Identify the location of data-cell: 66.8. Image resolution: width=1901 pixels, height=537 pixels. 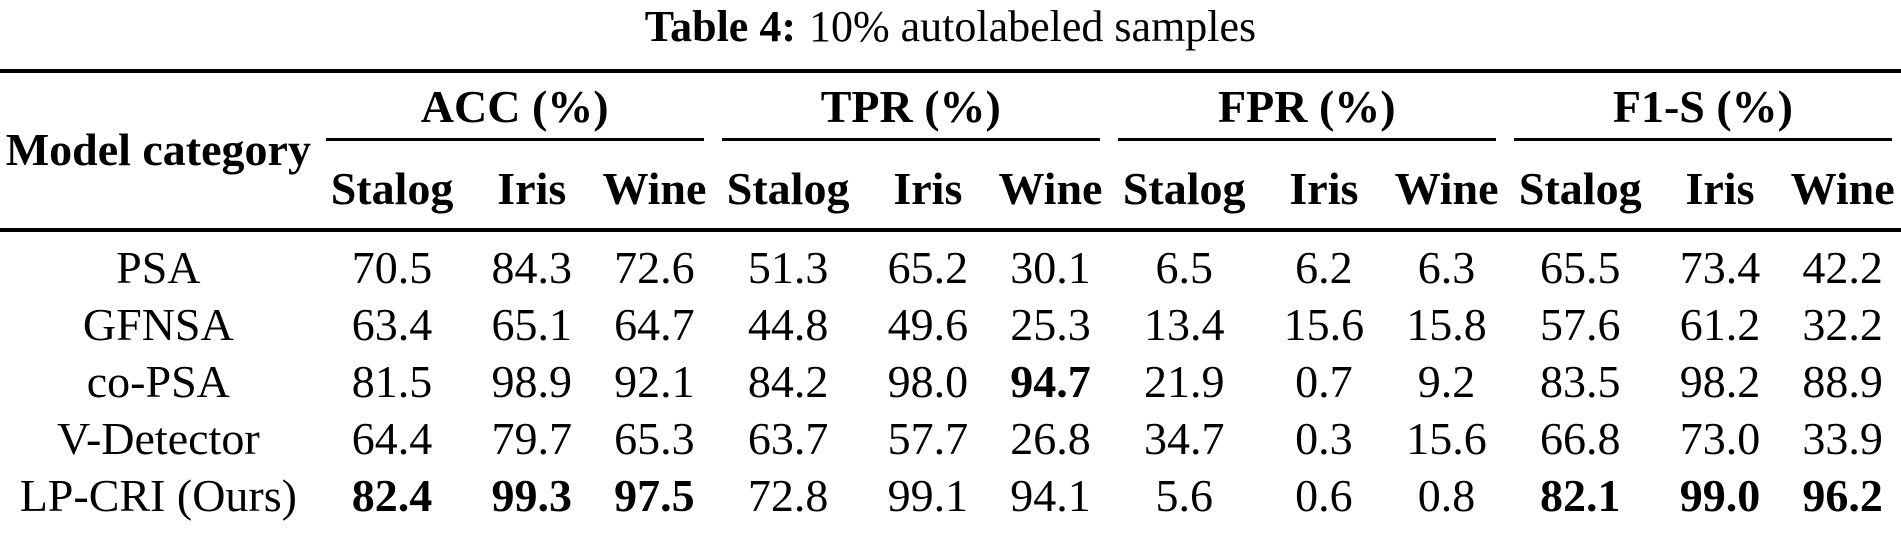
(1580, 439).